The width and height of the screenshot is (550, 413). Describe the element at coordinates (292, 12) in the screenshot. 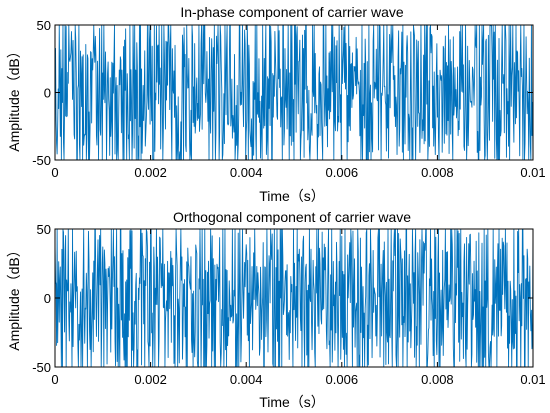

I see `chart-title: In-phase component of carrier wave` at that location.